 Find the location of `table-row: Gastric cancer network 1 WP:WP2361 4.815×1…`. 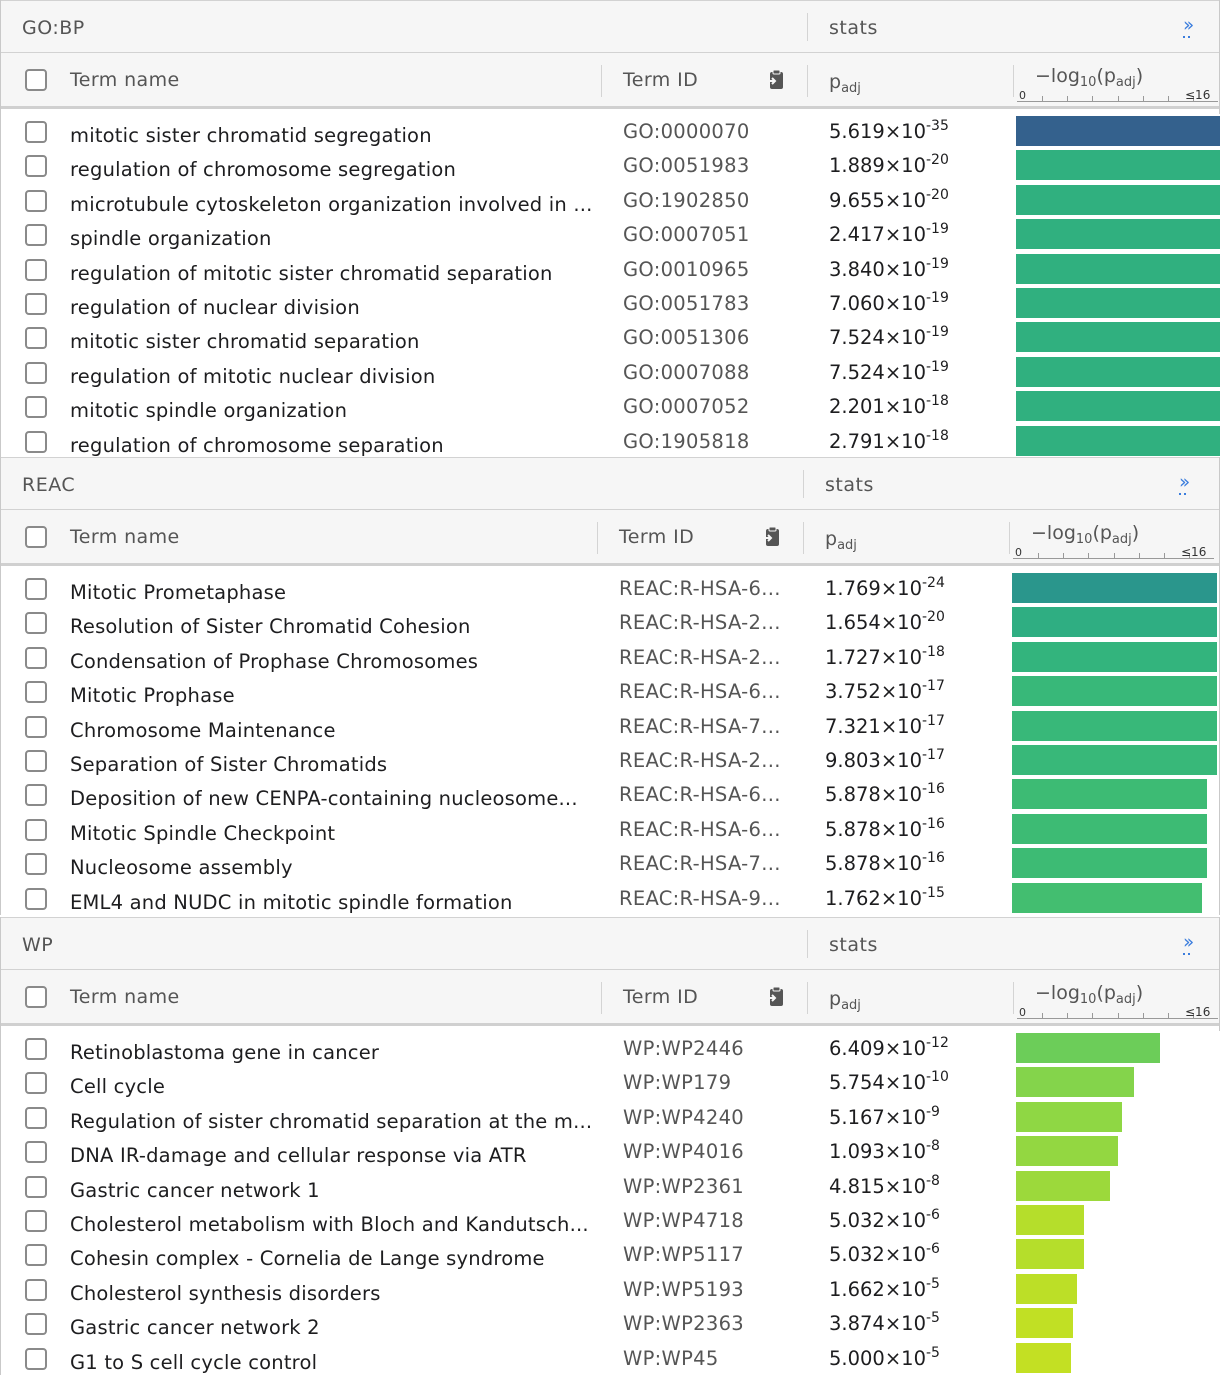

table-row: Gastric cancer network 1 WP:WP2361 4.815×1… is located at coordinates (610, 1185).